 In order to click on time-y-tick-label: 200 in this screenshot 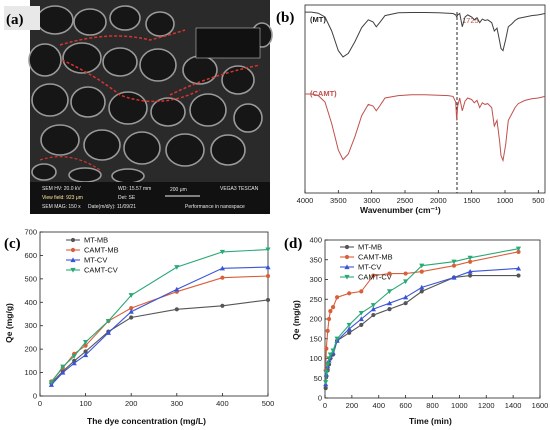, I will do `click(315, 319)`.